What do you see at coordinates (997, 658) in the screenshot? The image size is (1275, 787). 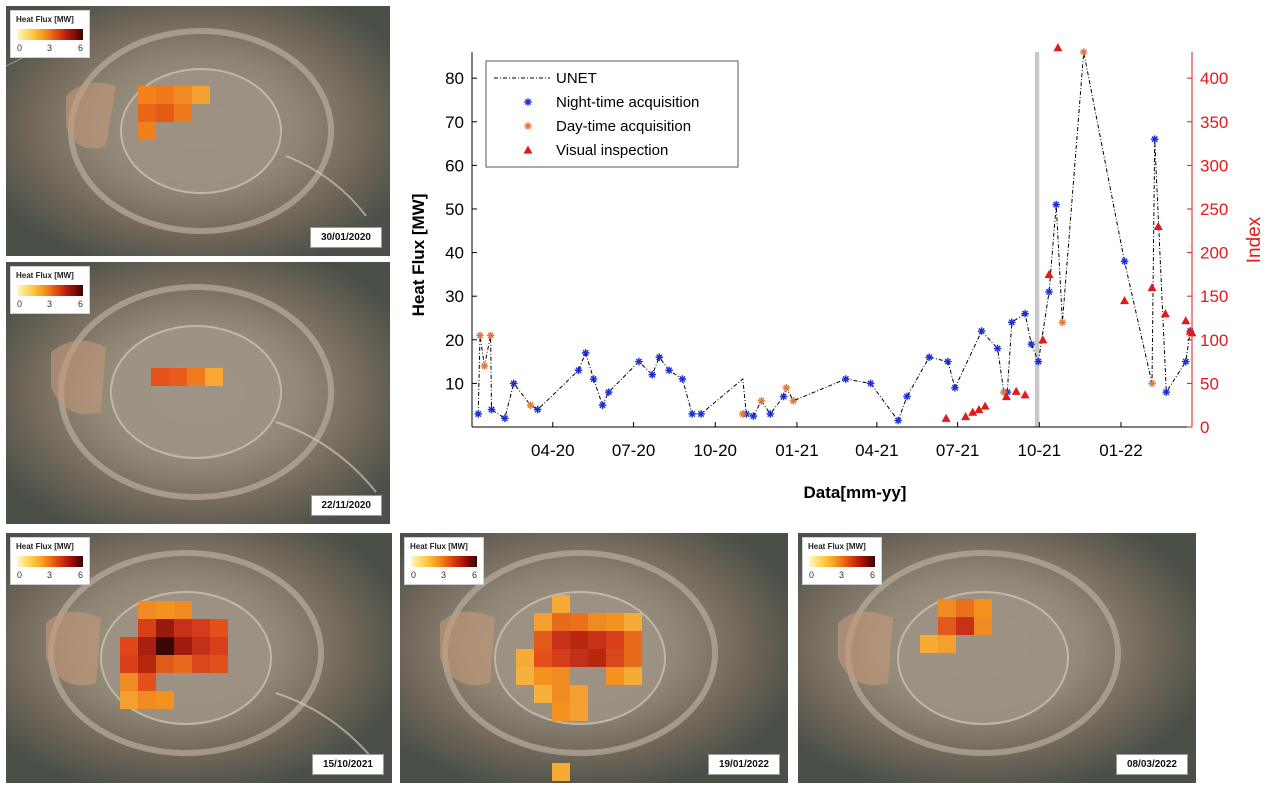 I see `crater-map-panel-5: Heat Flux [MW] 0 3 6 08/03/2022` at bounding box center [997, 658].